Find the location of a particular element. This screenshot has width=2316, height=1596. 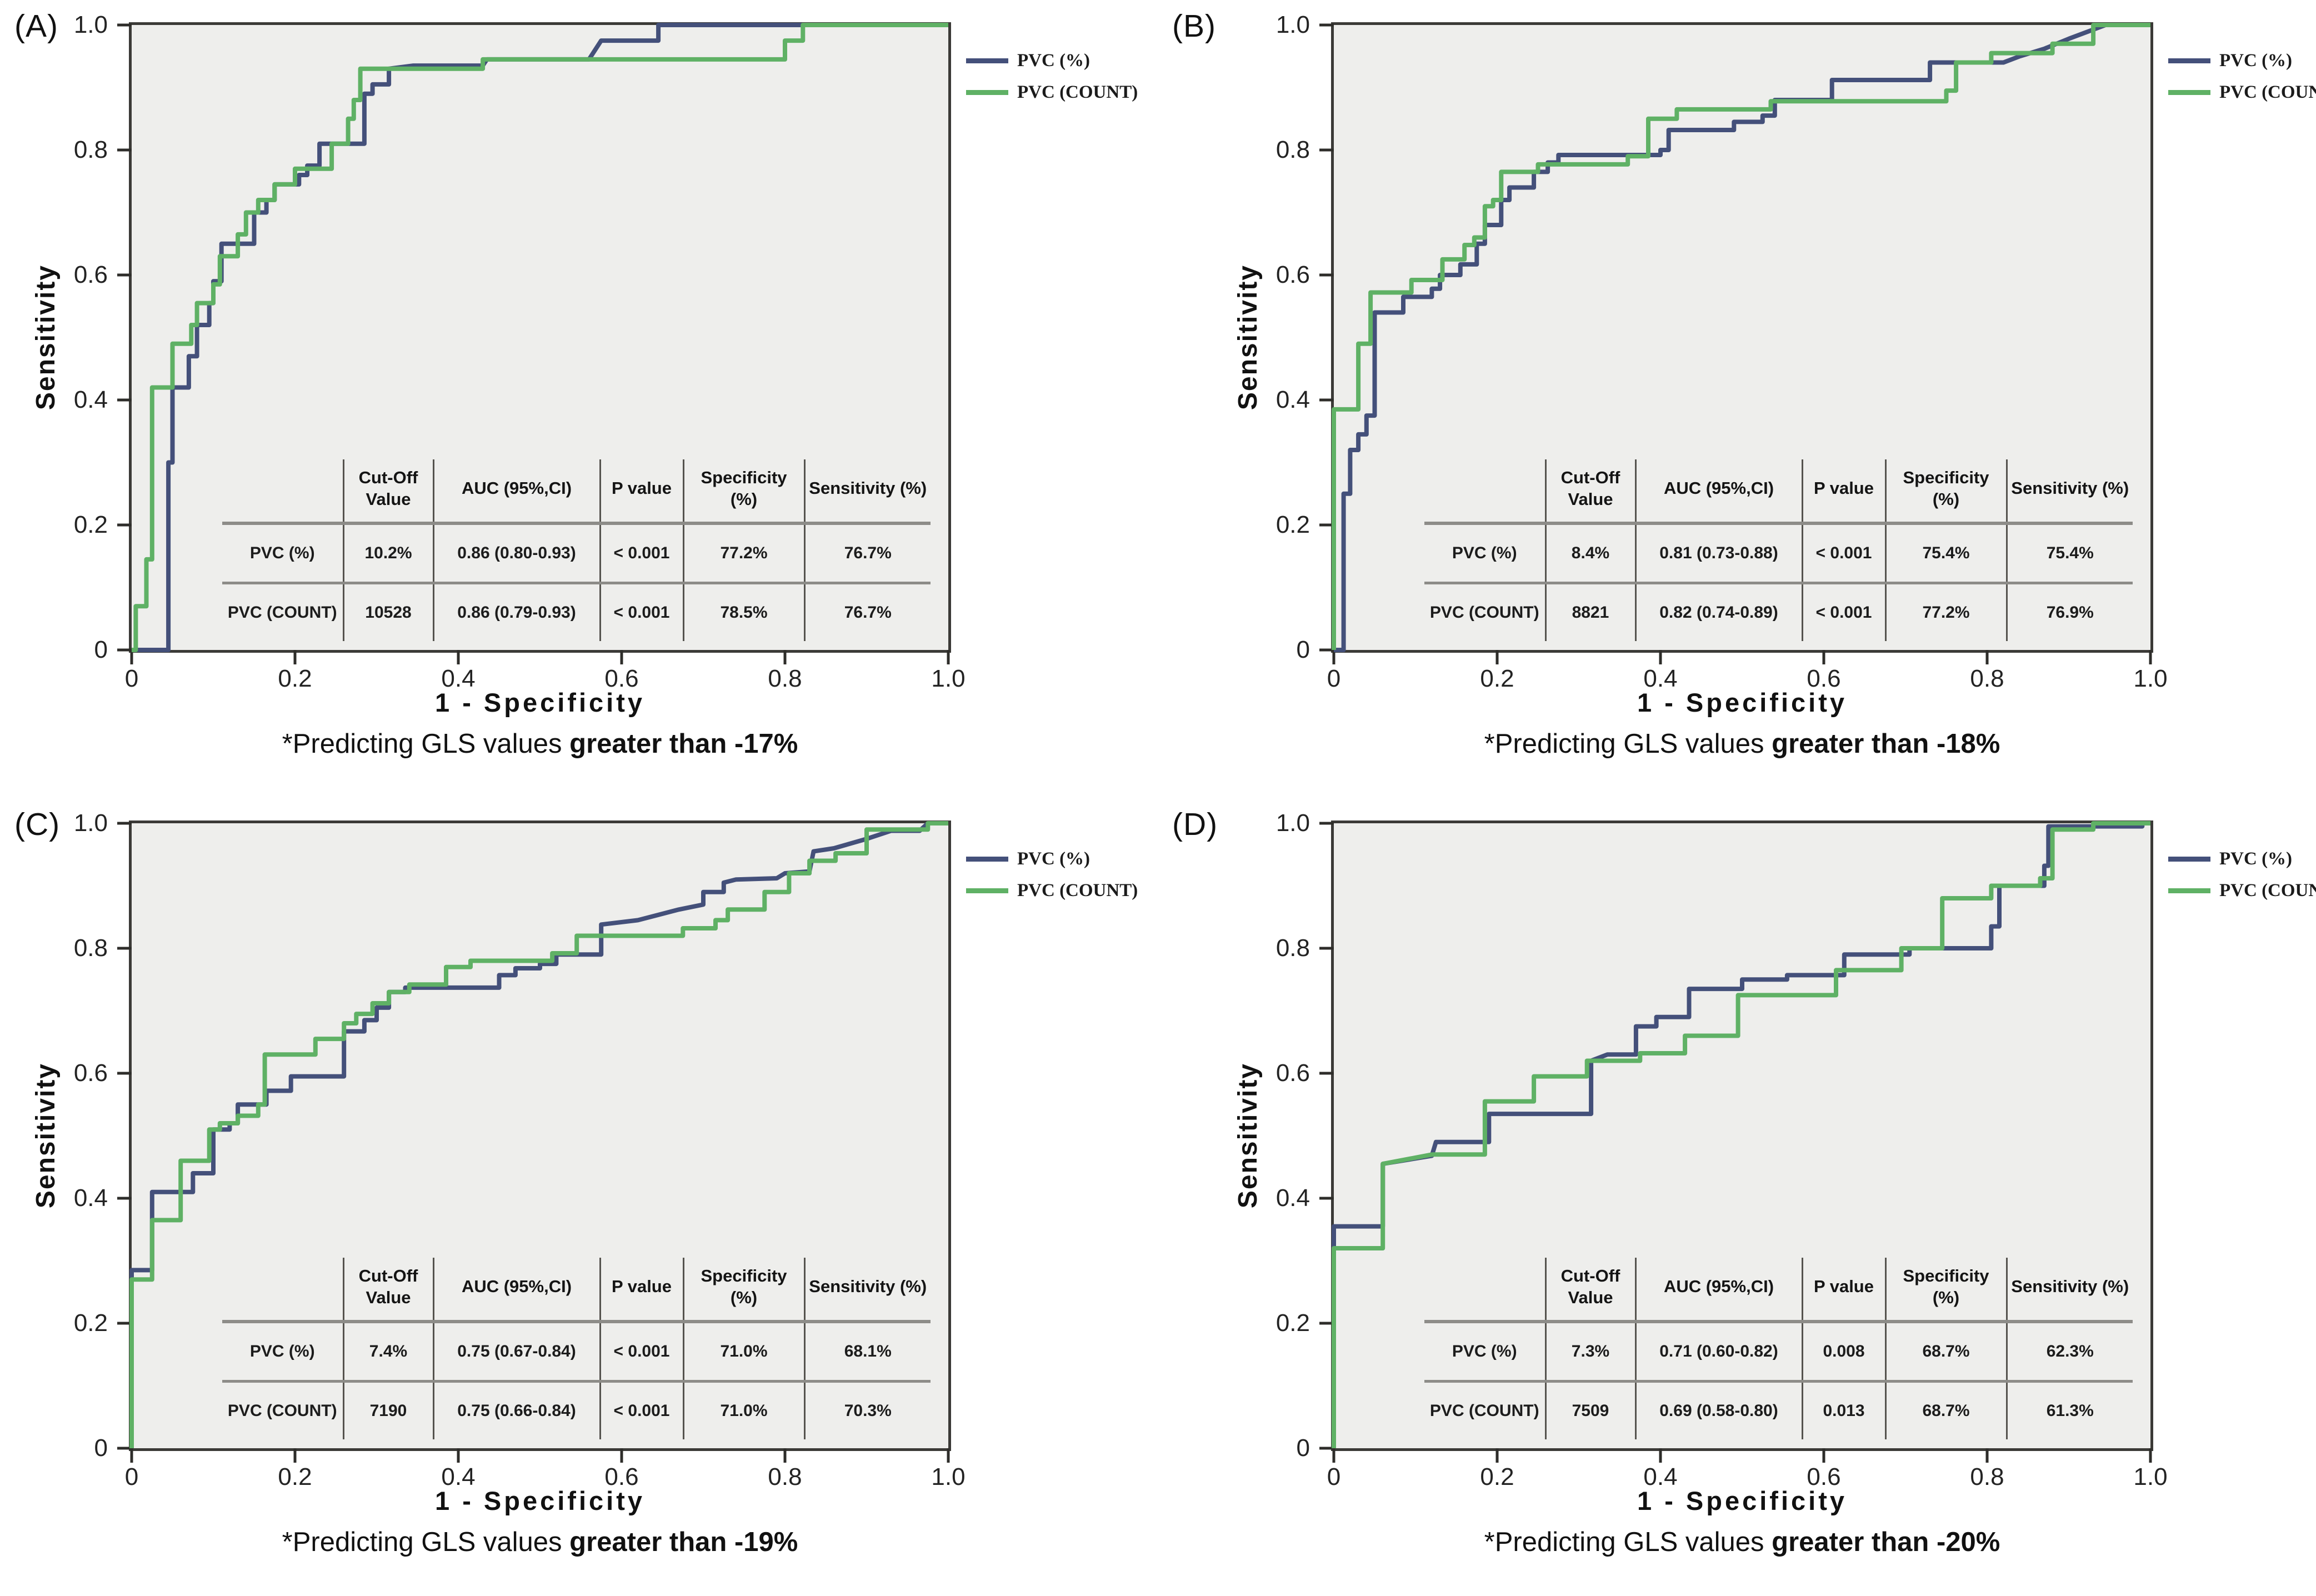

panel-label: (B) is located at coordinates (1194, 26).